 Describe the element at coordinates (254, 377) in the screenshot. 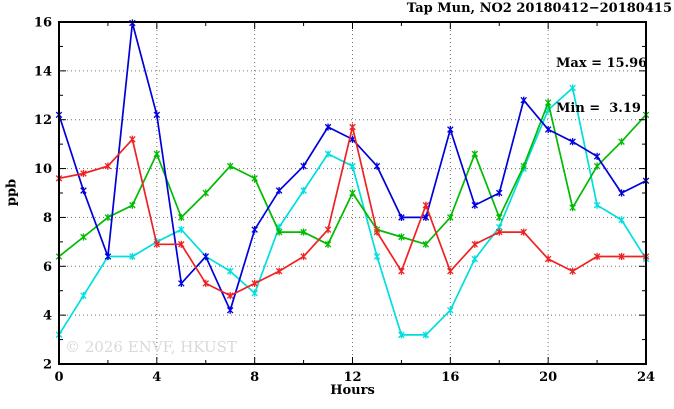

I see `x-tick-label: 8` at that location.